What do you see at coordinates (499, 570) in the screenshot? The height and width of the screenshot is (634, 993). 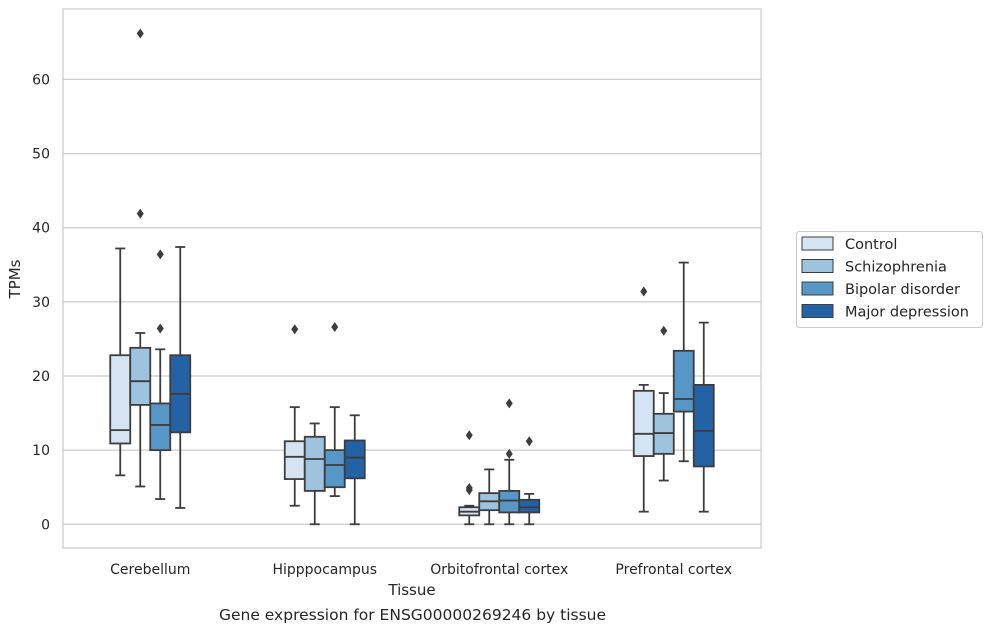 I see `x-tick-label: Orbitofrontal cortex` at bounding box center [499, 570].